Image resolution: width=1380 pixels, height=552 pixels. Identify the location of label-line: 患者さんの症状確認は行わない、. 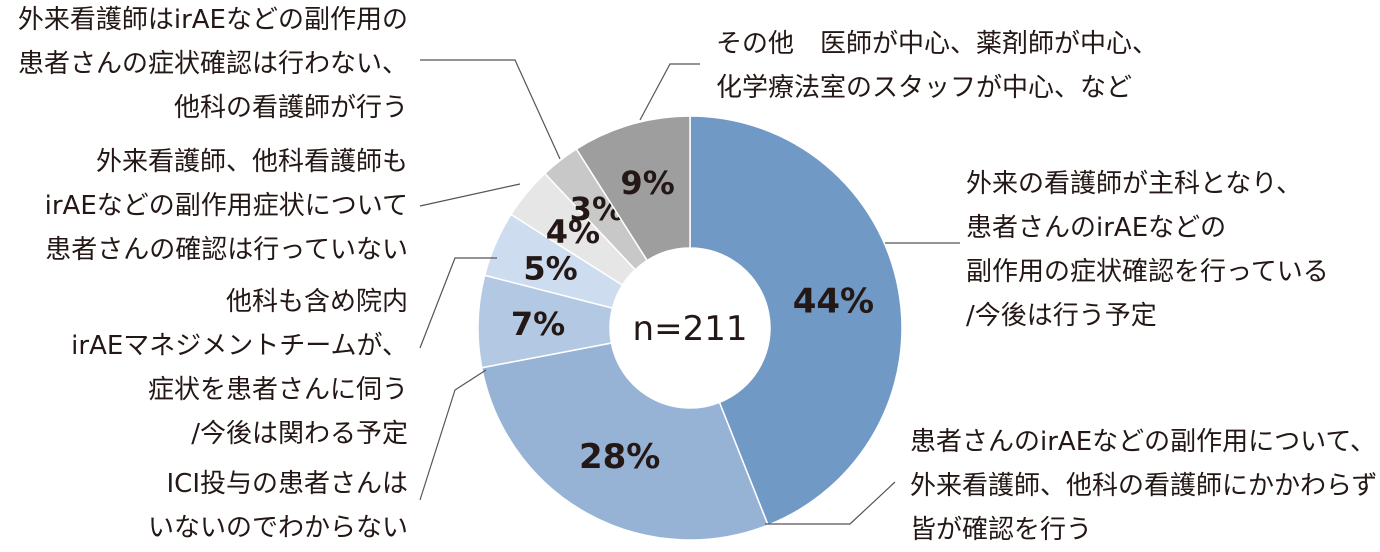
(212, 64).